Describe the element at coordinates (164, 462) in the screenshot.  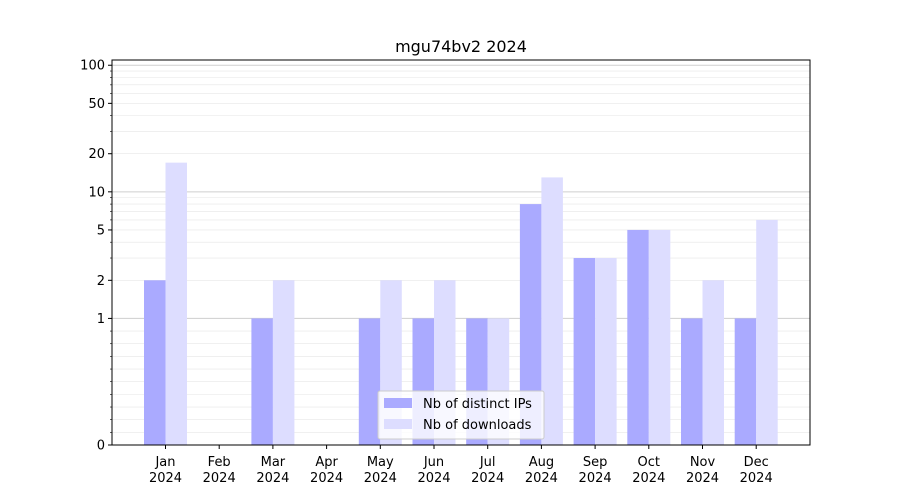
I see `x-tick-label-month: Jan` at that location.